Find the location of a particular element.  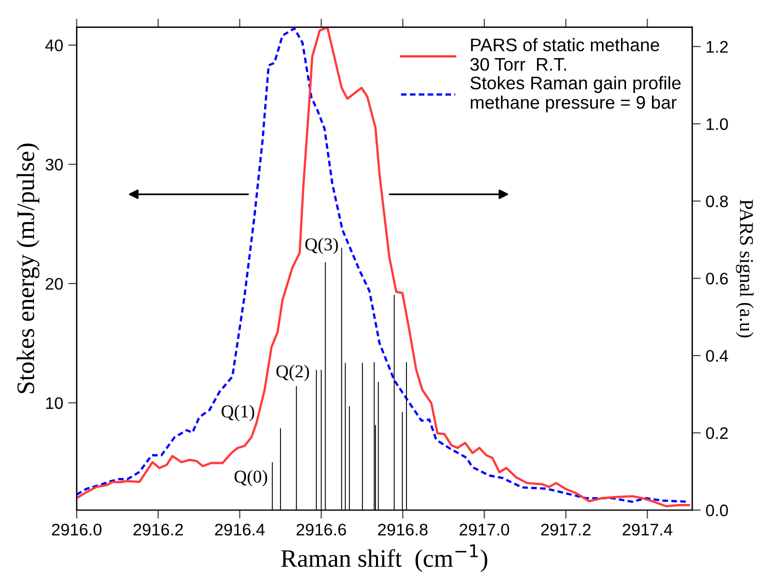

annotation: Q(2) is located at coordinates (292, 373).